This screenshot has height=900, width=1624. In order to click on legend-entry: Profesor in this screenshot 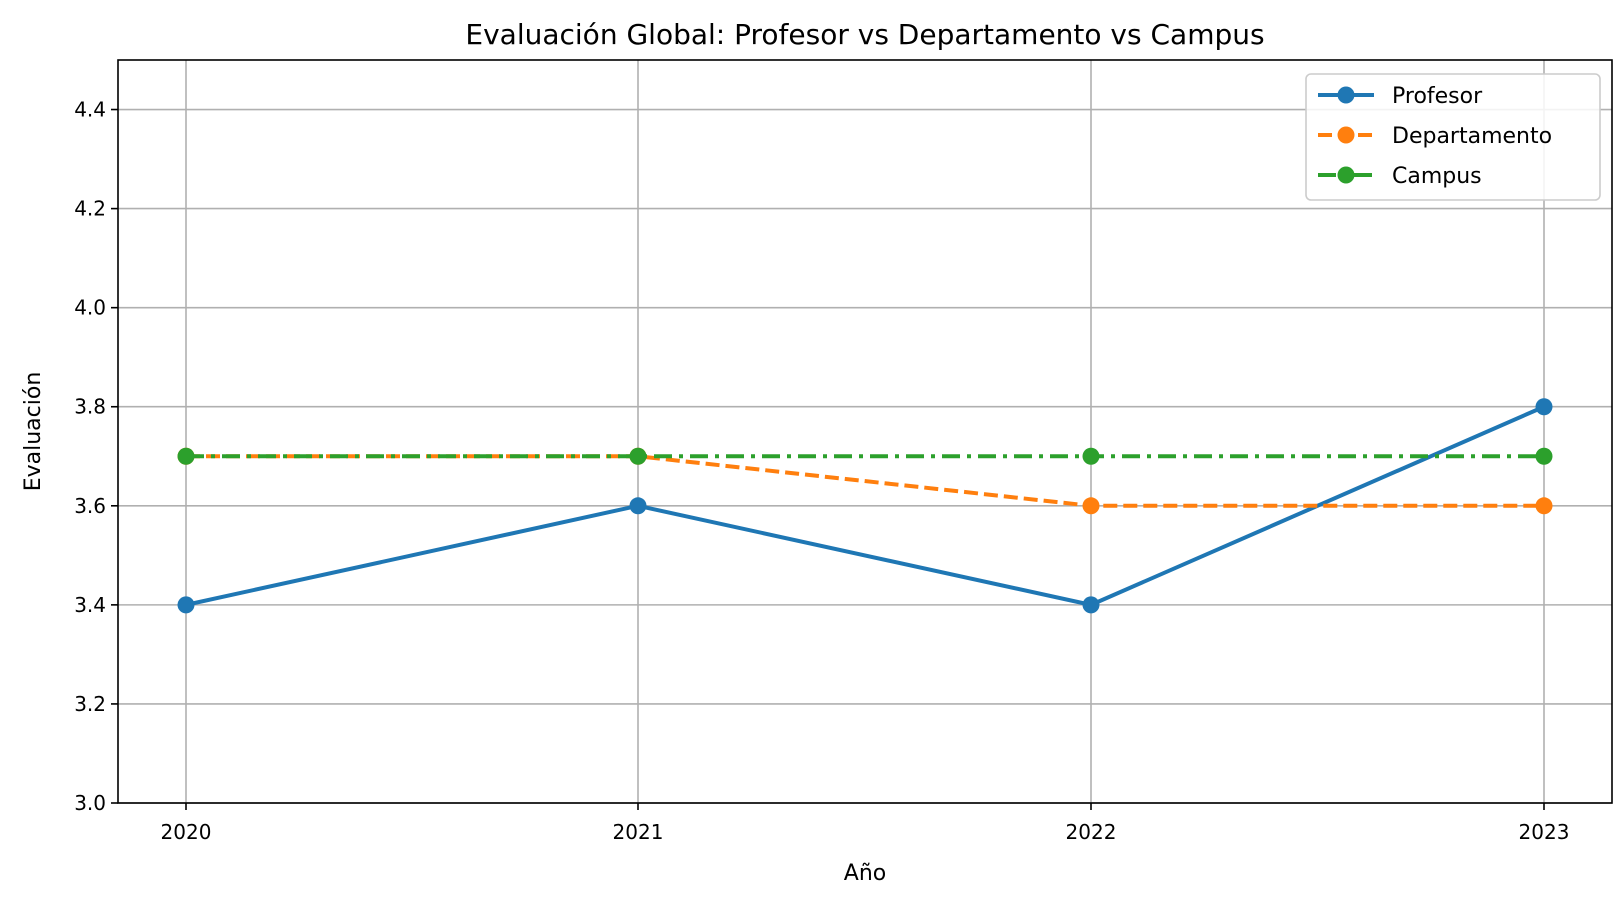, I will do `click(1400, 96)`.